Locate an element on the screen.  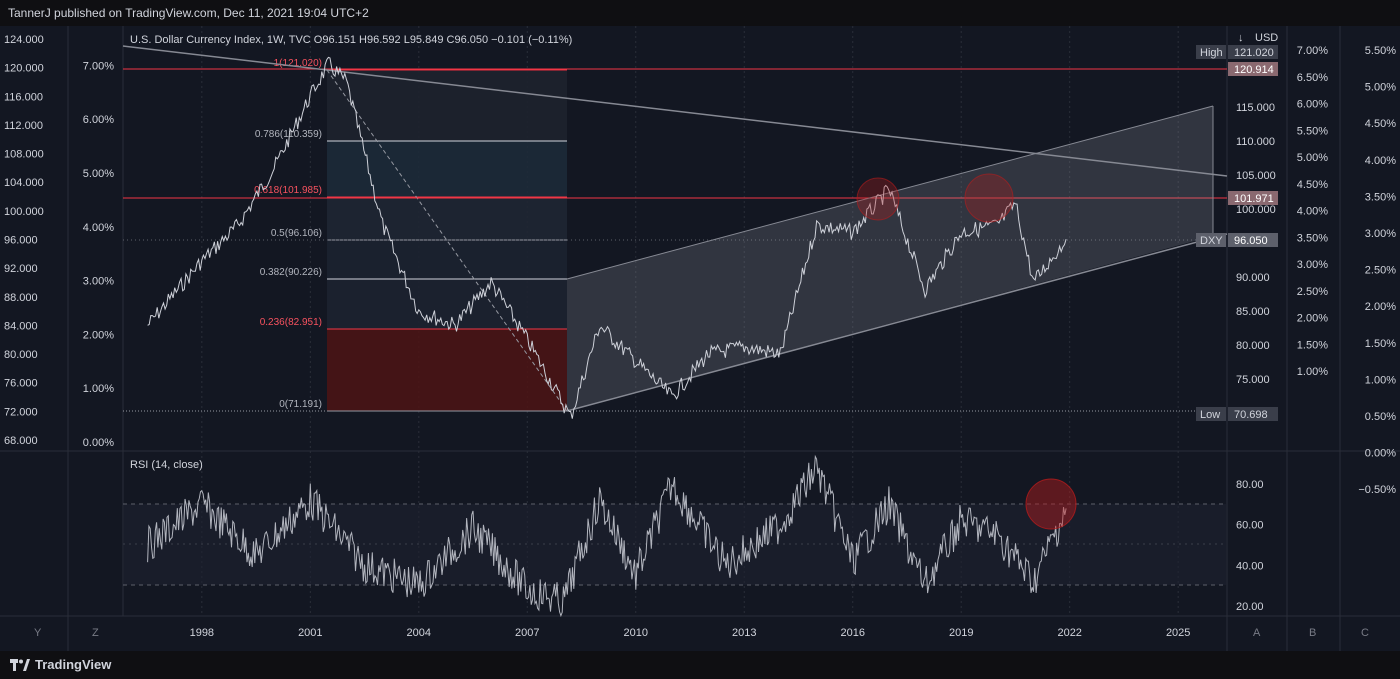
time-axis: 1998 2001 2004 2007 2010 2013 2016 2019 2022 2025 is located at coordinates (690, 633).